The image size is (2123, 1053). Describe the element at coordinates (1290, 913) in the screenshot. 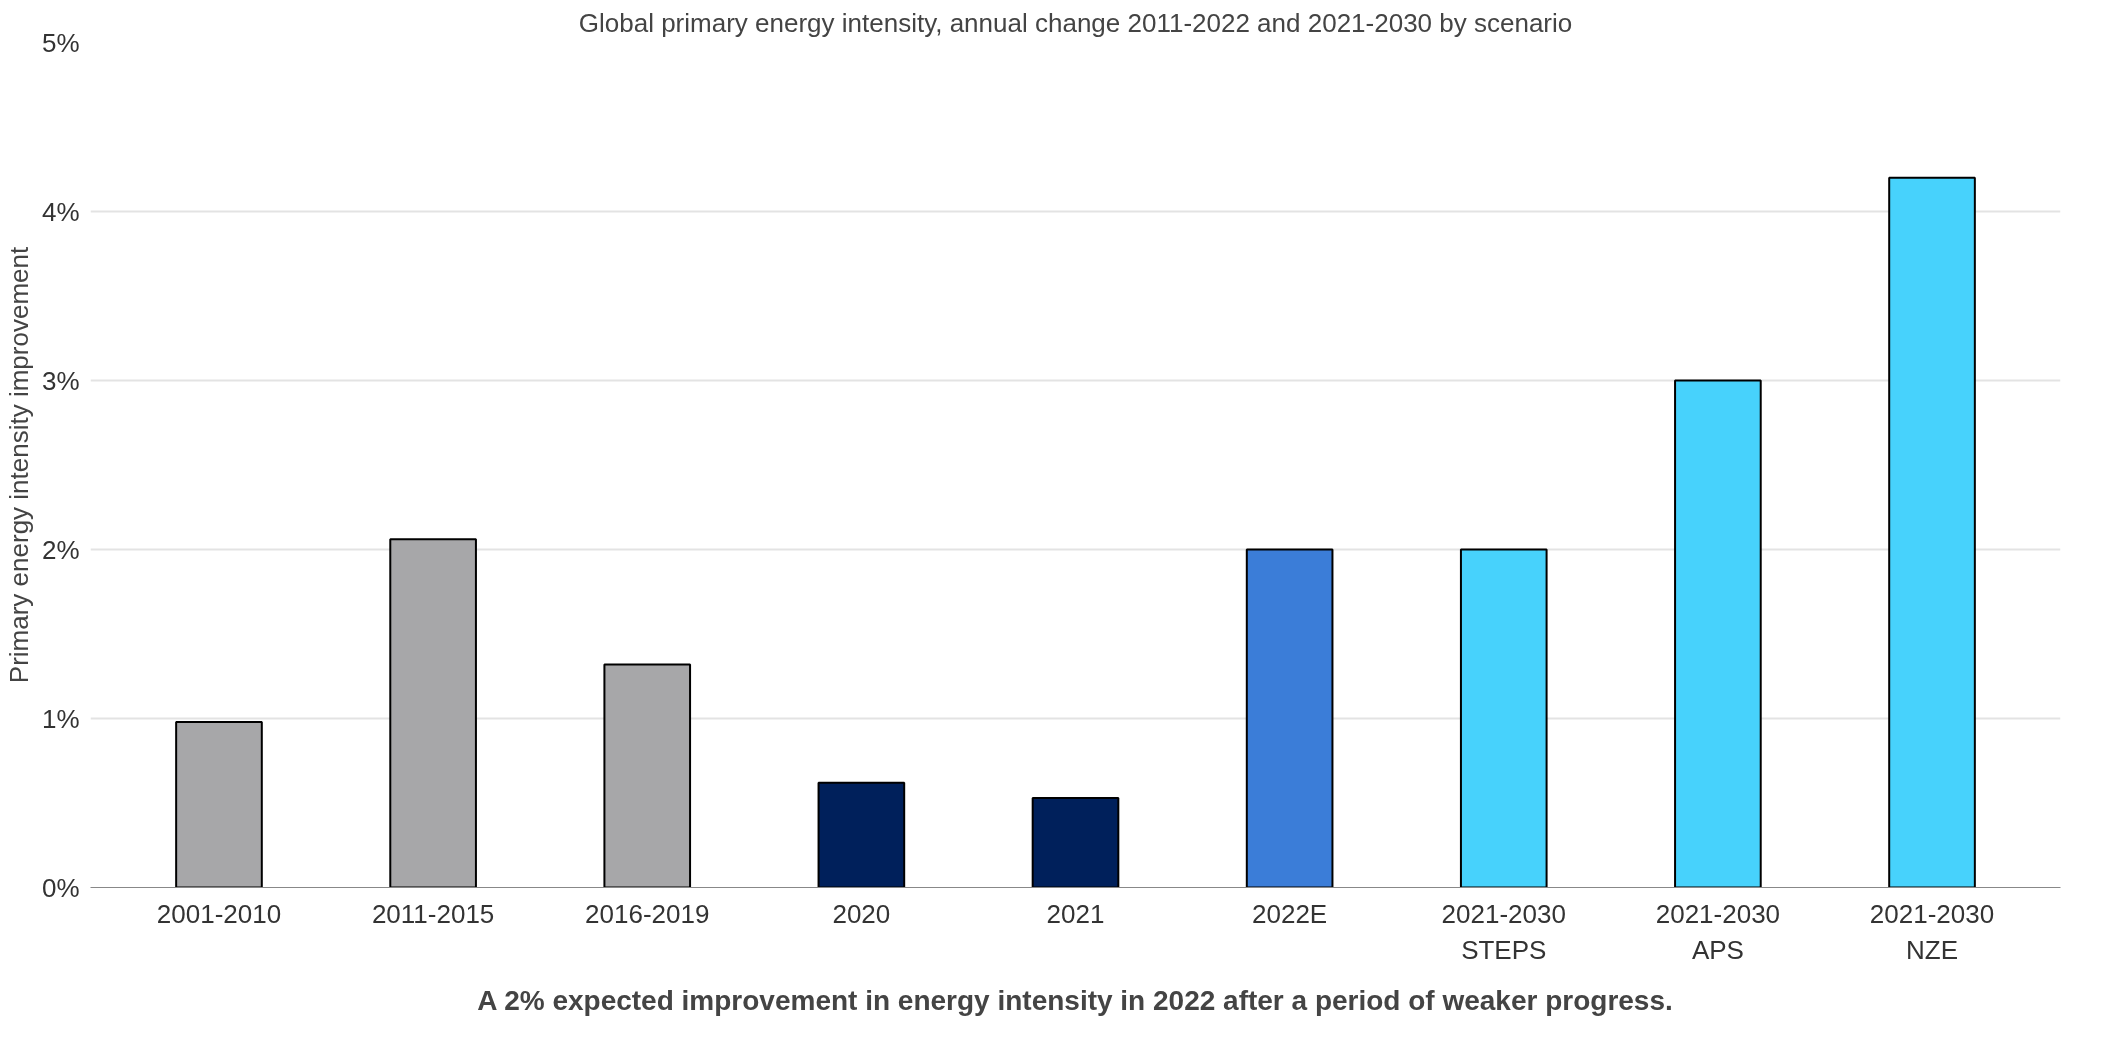

I see `x-tick-label: 2022E` at that location.